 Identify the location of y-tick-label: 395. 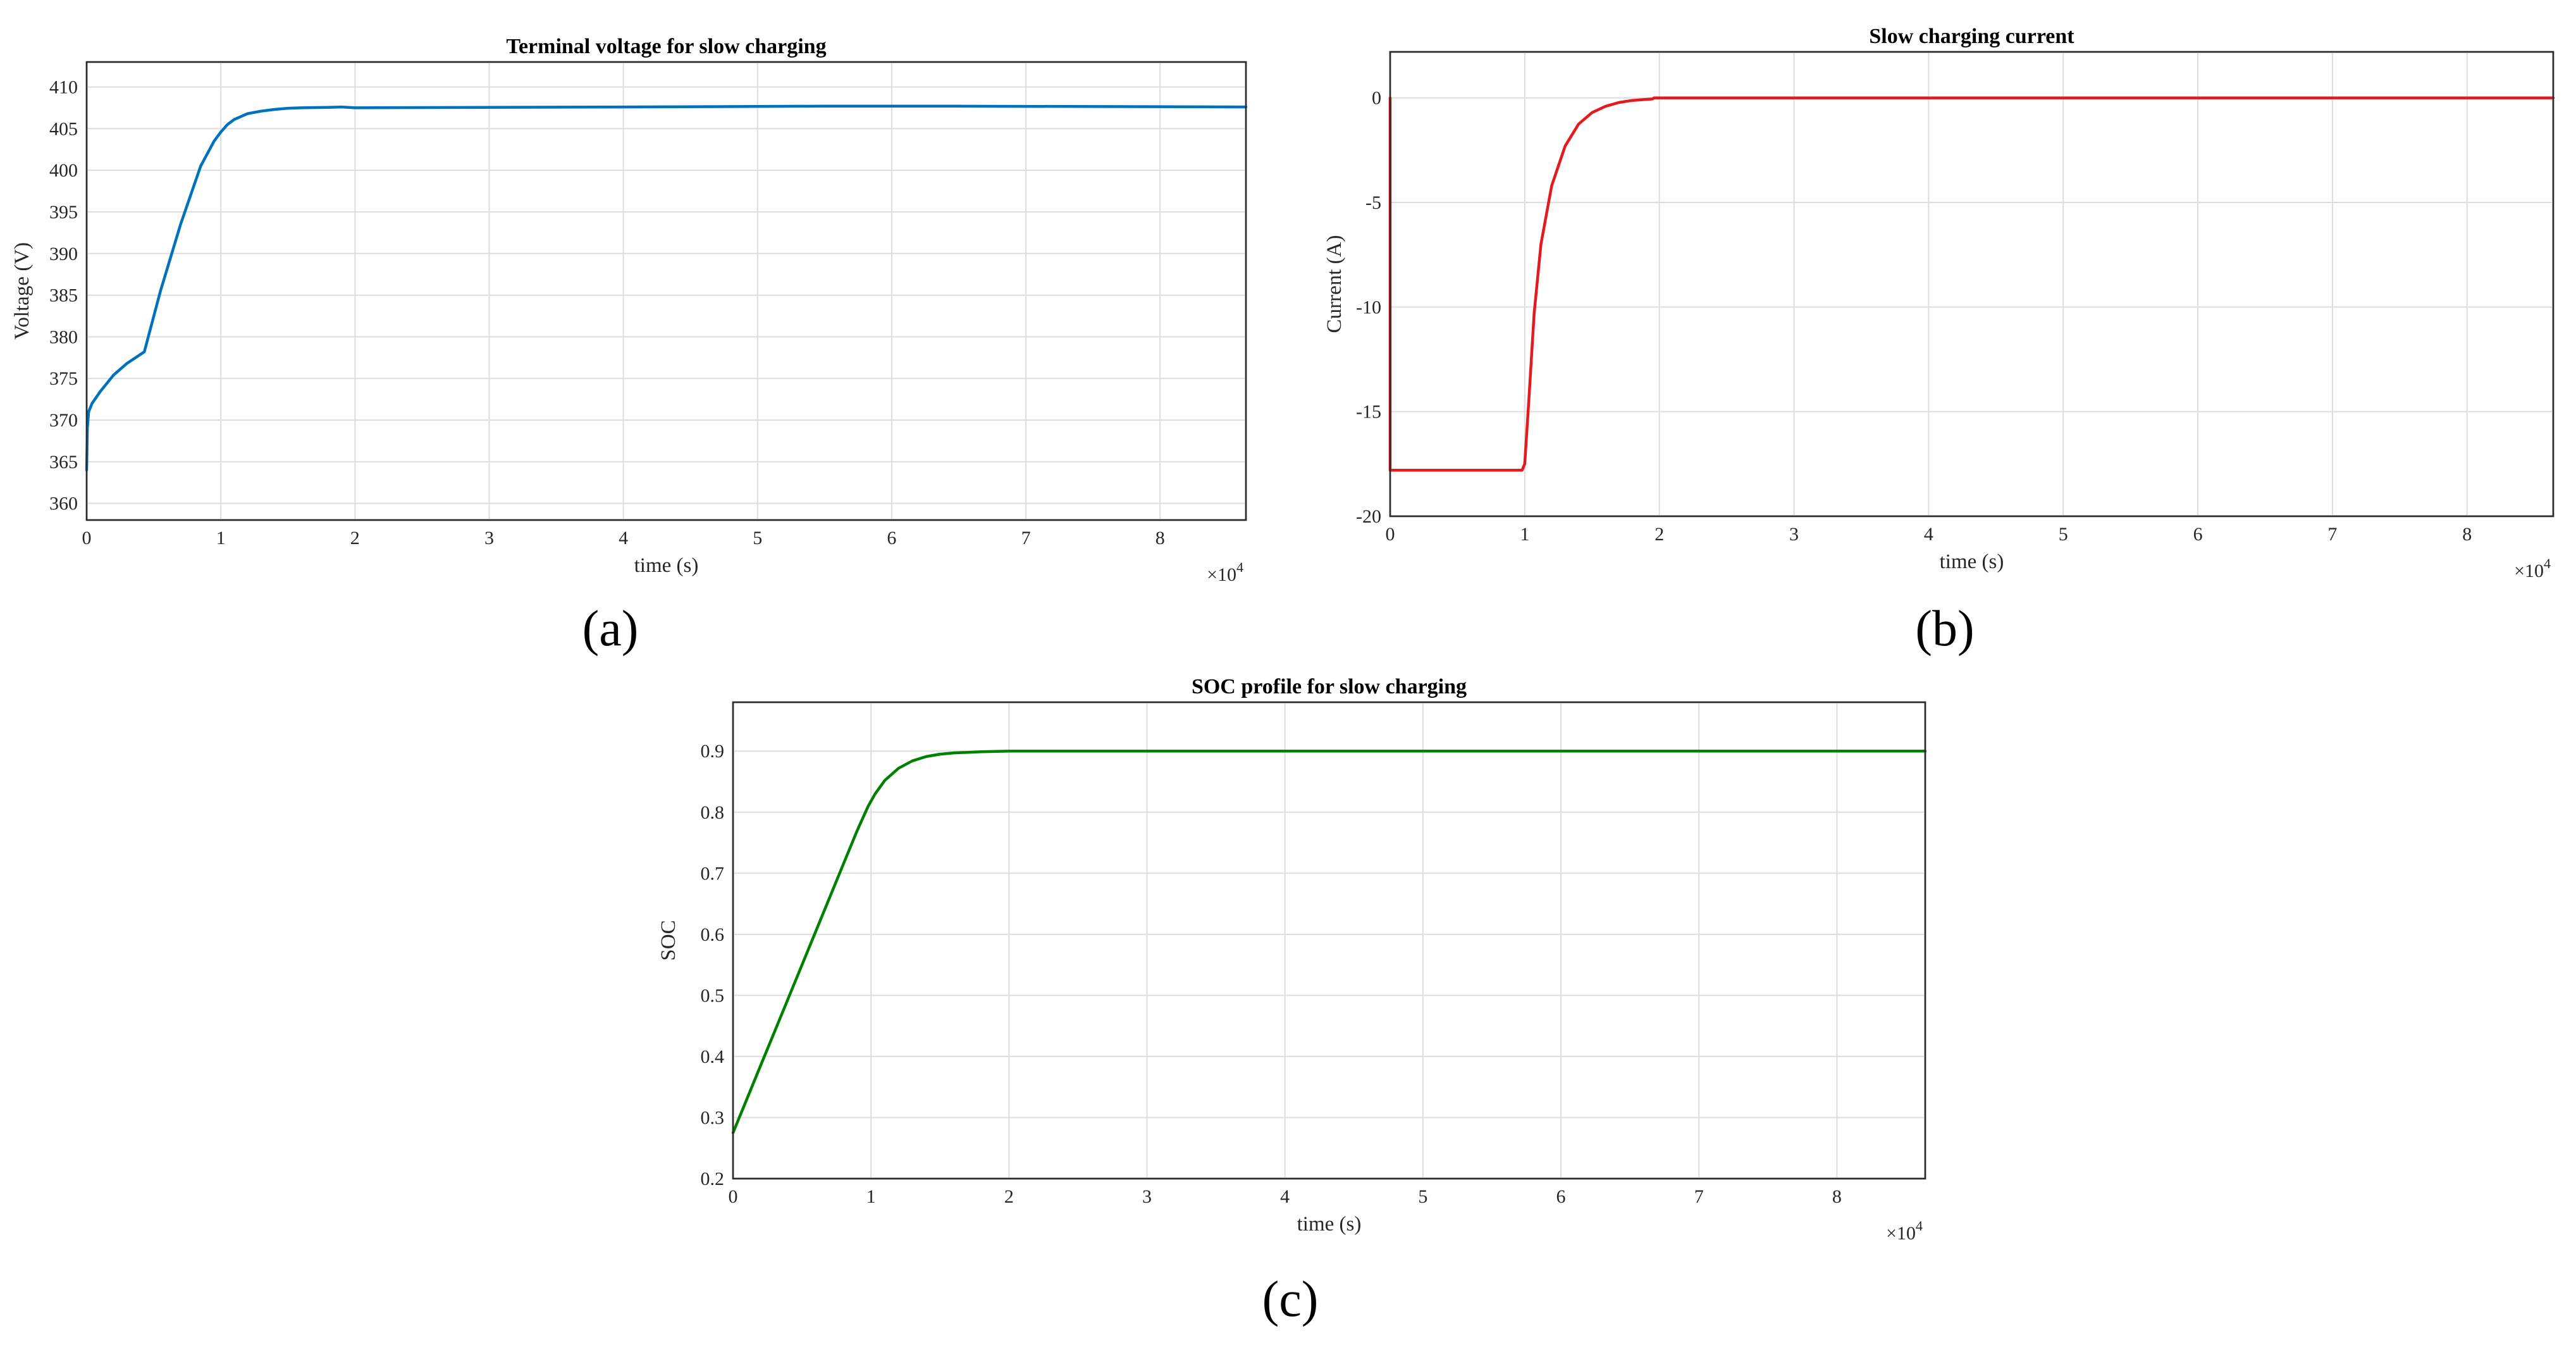
(64, 212).